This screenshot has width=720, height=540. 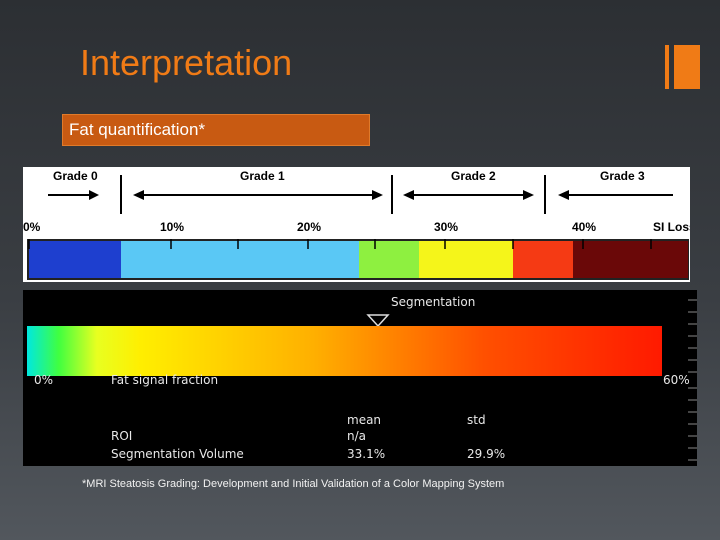 What do you see at coordinates (486, 454) in the screenshot?
I see `stats-row-volume-std: 29.9%` at bounding box center [486, 454].